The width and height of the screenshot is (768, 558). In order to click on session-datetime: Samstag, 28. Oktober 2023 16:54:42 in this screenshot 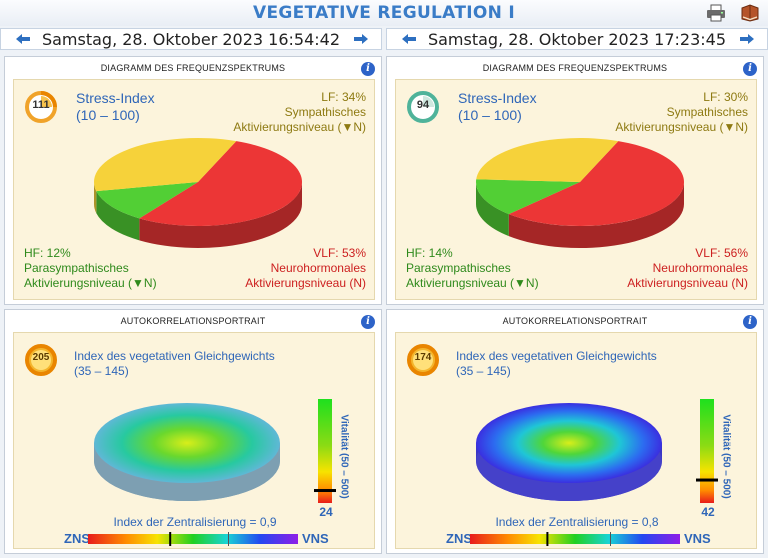, I will do `click(191, 39)`.